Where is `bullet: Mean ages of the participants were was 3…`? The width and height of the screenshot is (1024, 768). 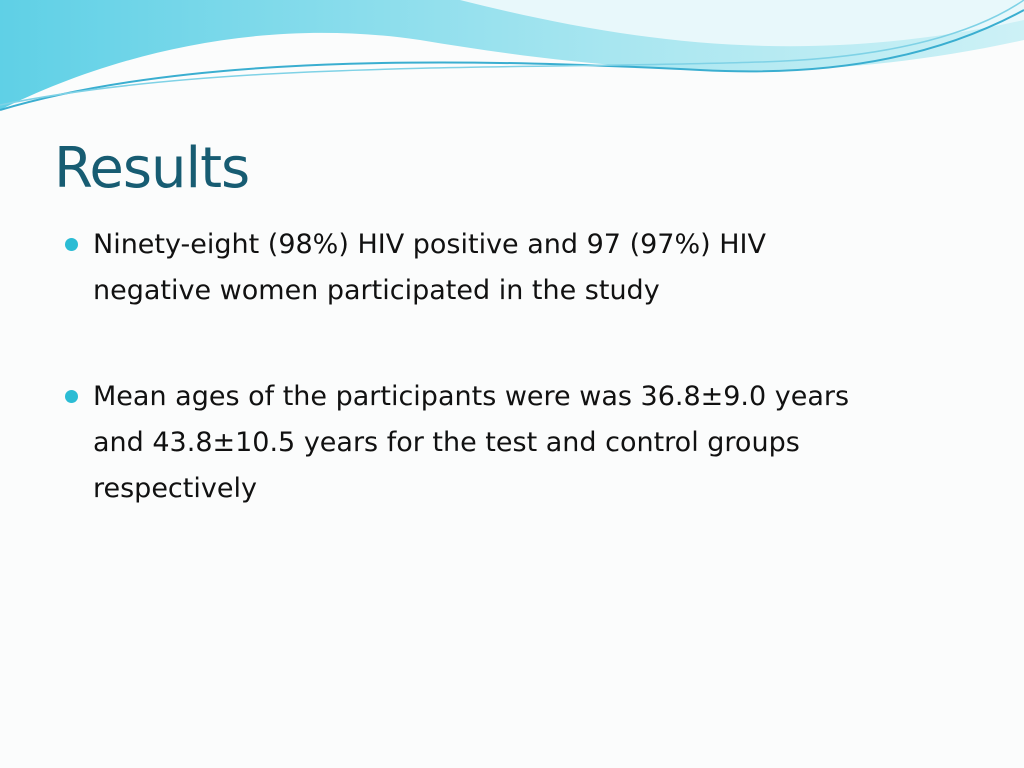
bullet: Mean ages of the participants were was 3… is located at coordinates (457, 443).